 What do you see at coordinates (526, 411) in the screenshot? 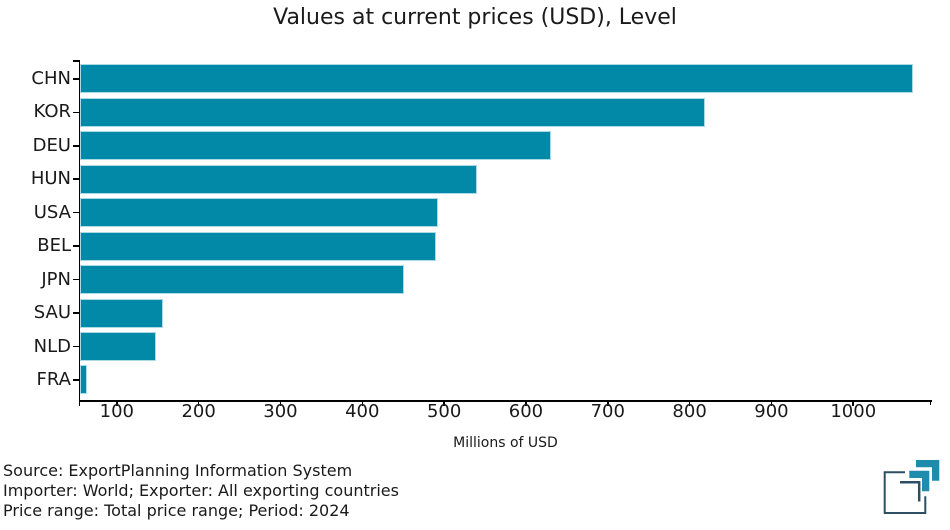
I see `x-tick-label-600: 600` at bounding box center [526, 411].